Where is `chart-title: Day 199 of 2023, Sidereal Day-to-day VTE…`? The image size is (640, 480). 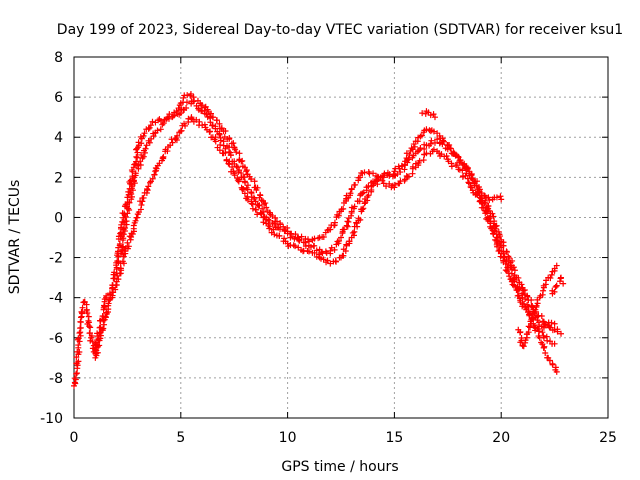
chart-title: Day 199 of 2023, Sidereal Day-to-day VTE… is located at coordinates (340, 30).